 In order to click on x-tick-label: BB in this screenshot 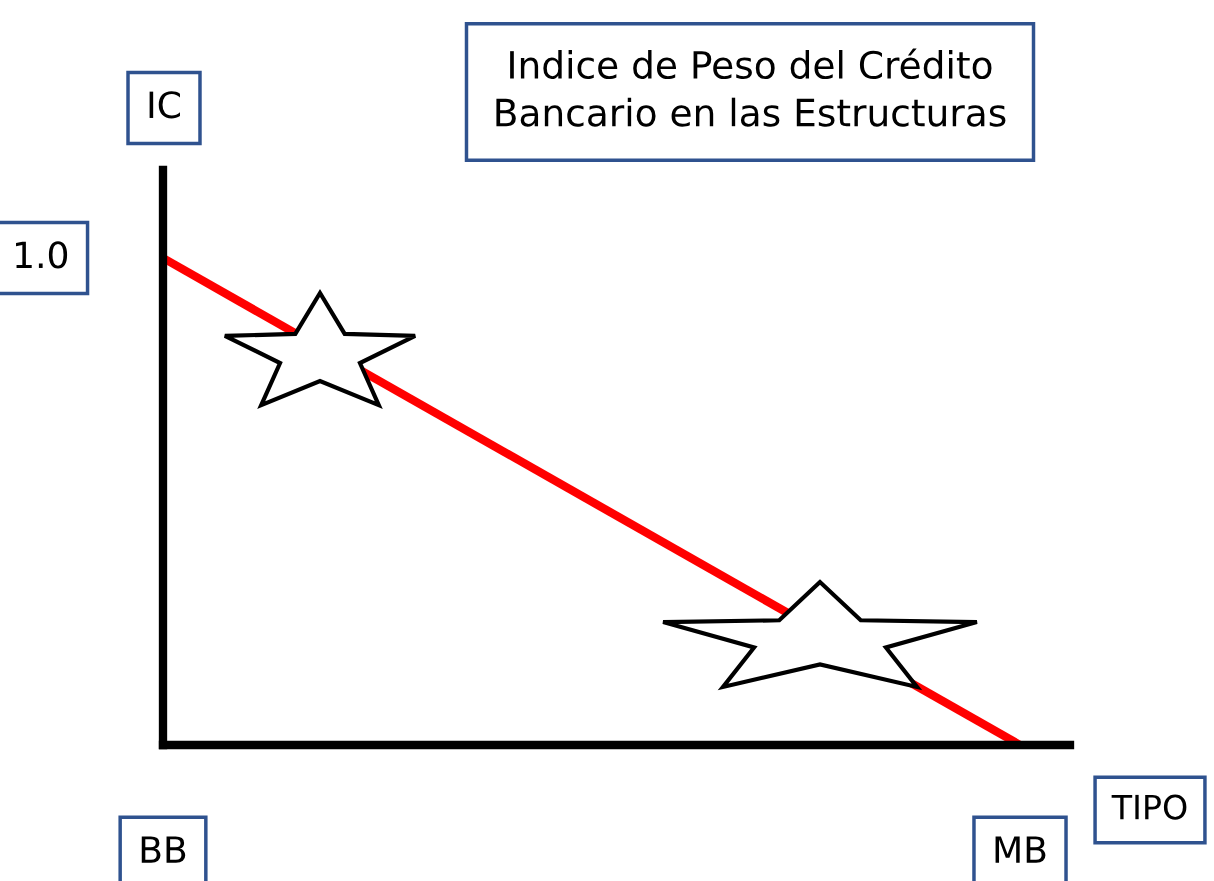, I will do `click(163, 849)`.